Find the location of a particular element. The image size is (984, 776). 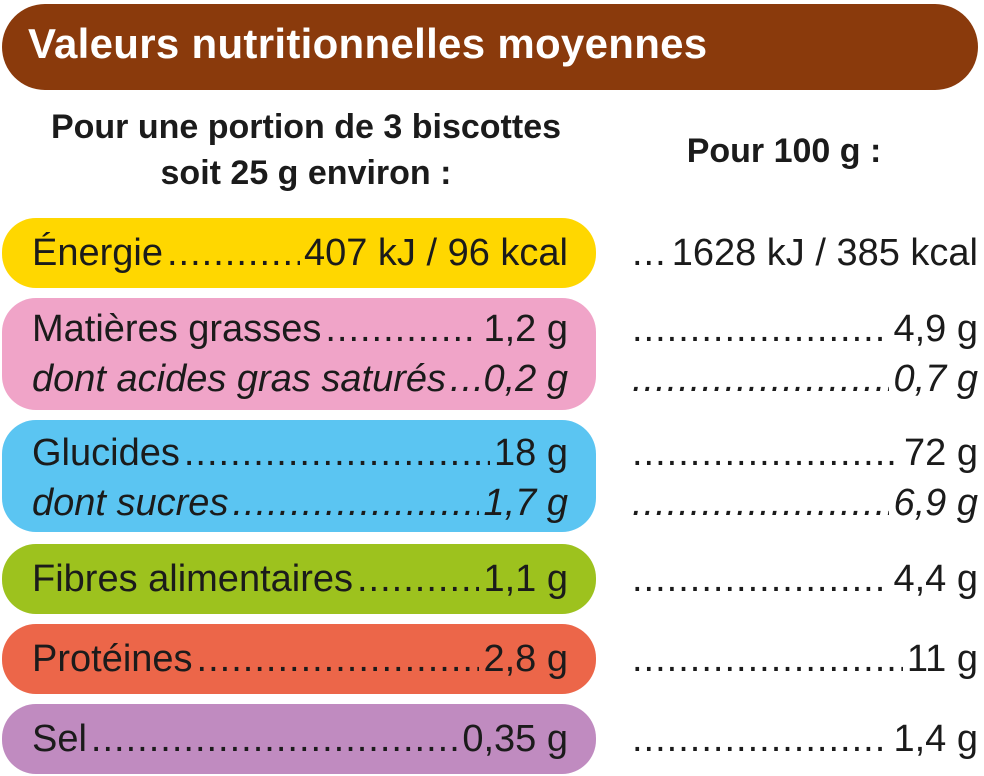

energie-label: Énergie is located at coordinates (97, 253).